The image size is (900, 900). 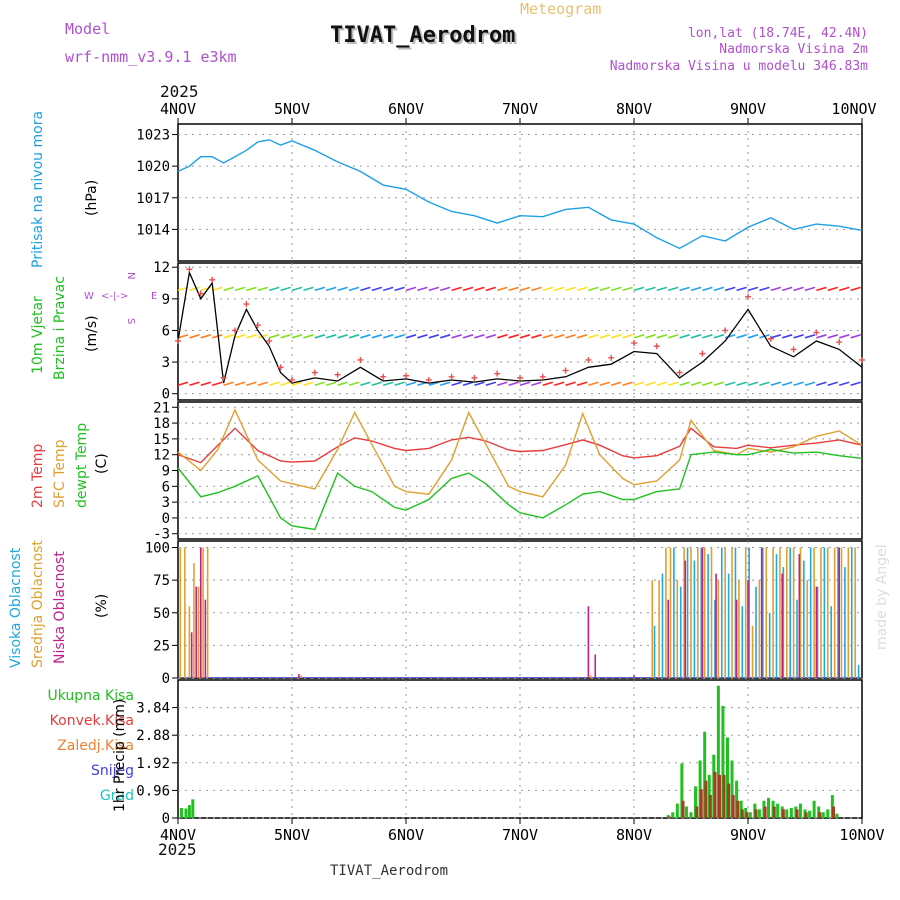 I want to click on y-tick-label: 15, so click(x=161, y=440).